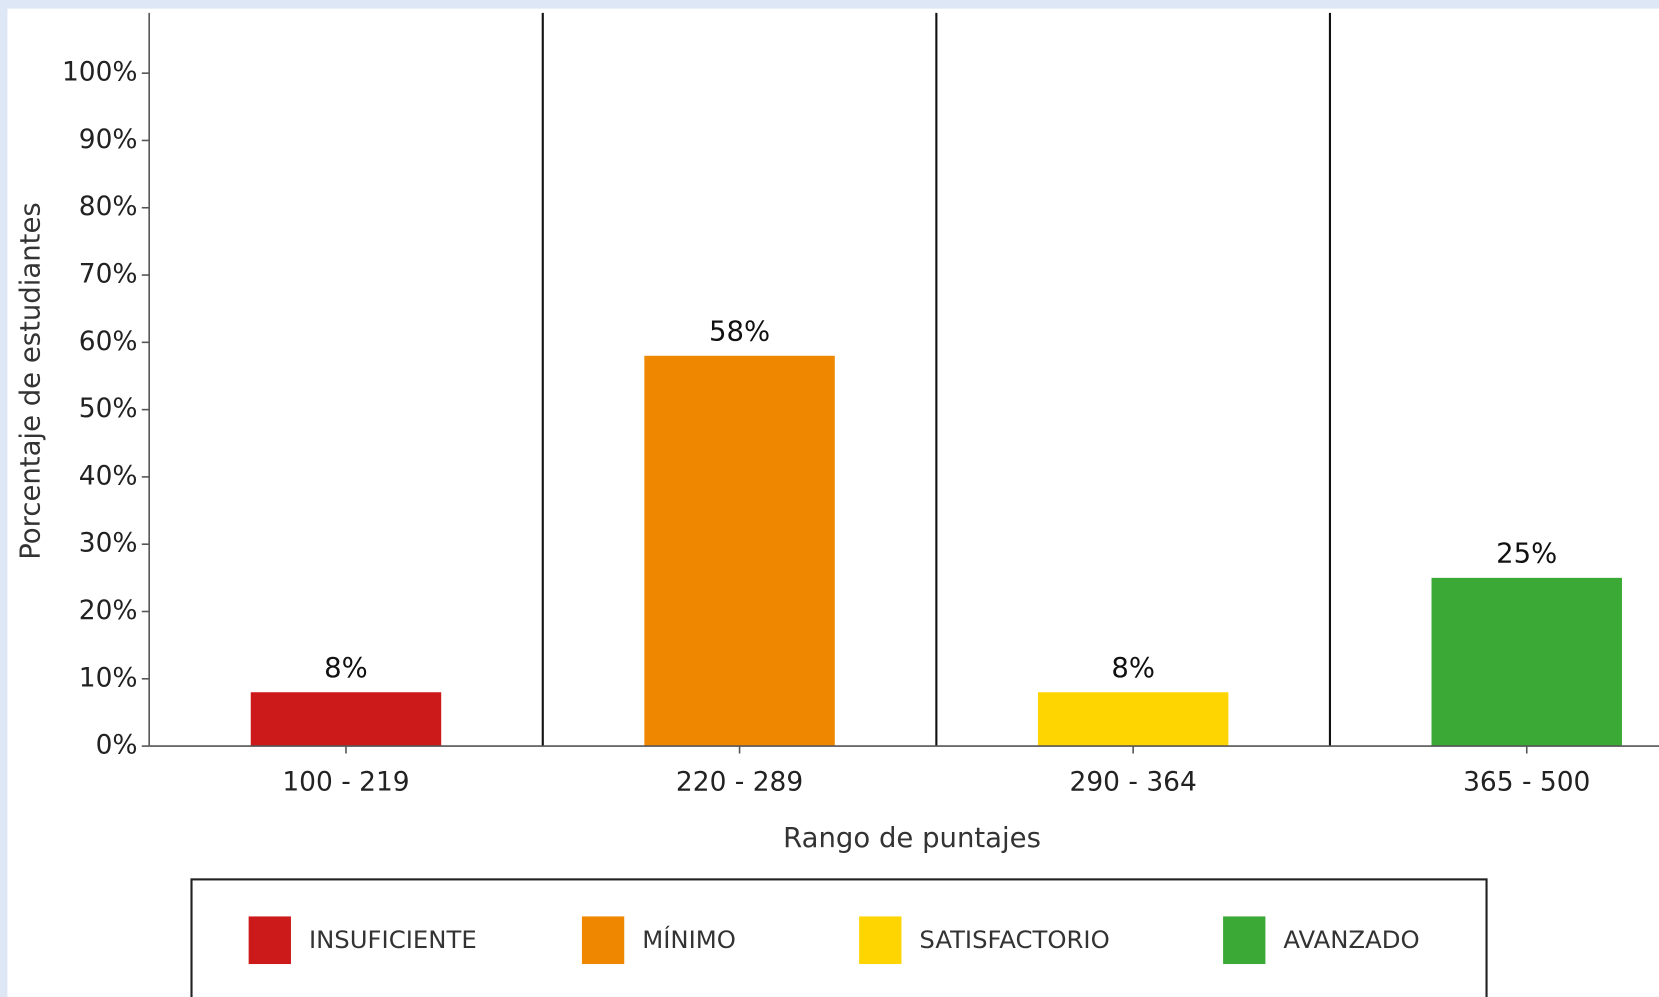 The image size is (1659, 997). Describe the element at coordinates (839, 937) in the screenshot. I see `legend-box` at that location.